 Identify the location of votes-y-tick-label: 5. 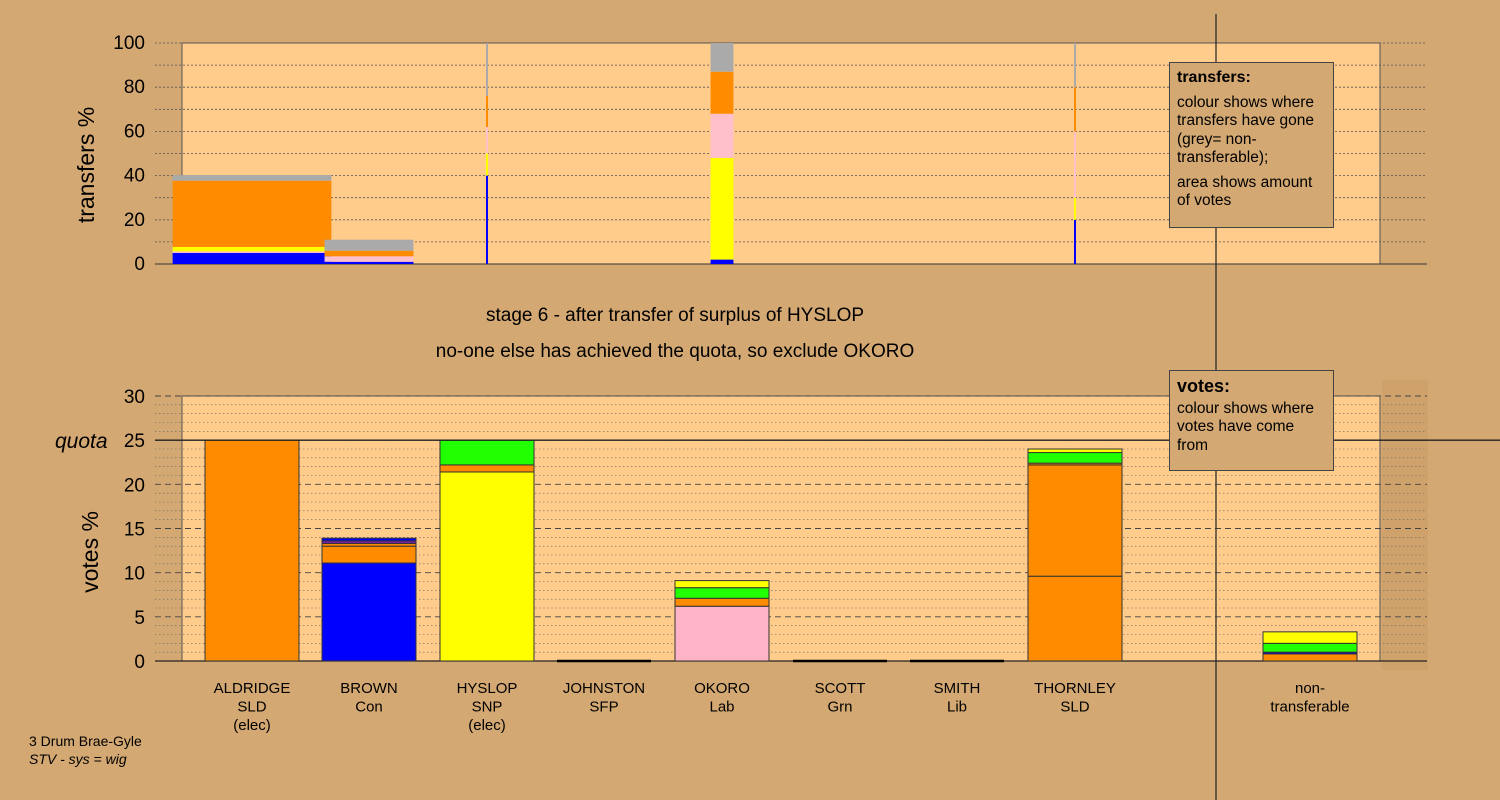
(139, 618).